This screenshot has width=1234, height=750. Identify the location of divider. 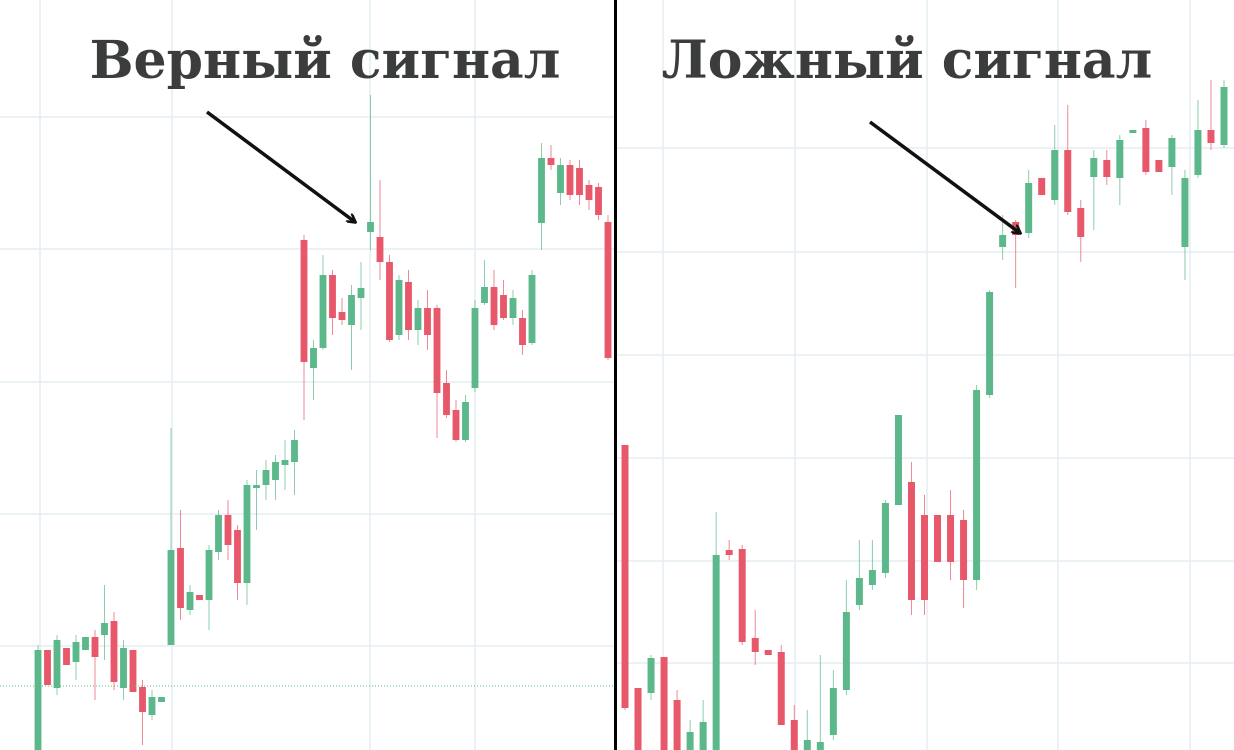
(615, 375).